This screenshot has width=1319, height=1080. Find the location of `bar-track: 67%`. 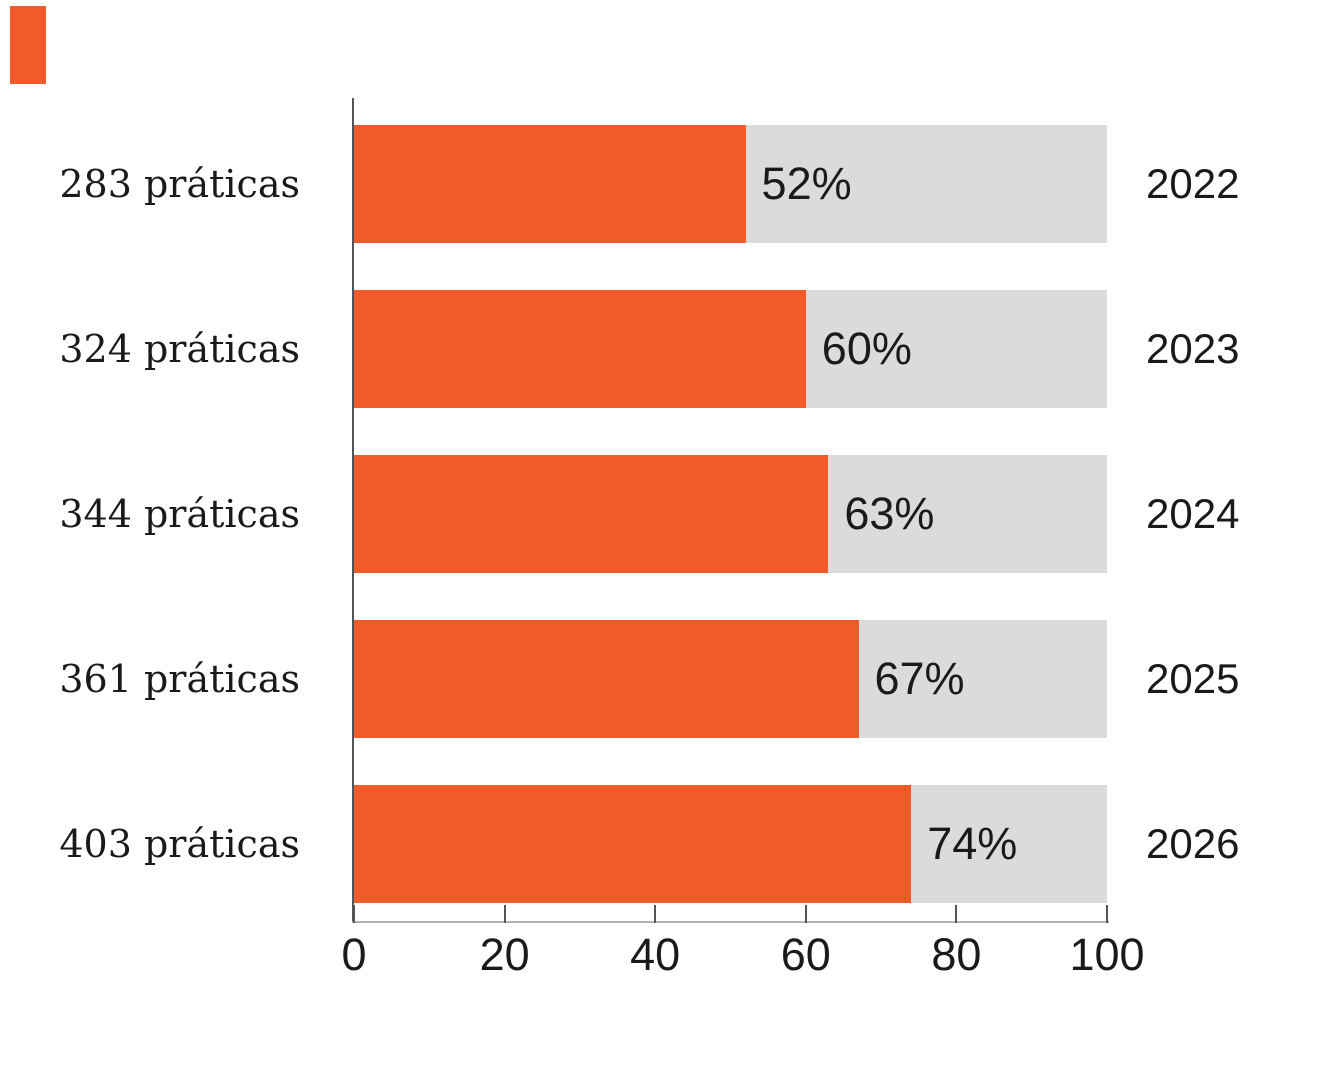

bar-track: 67% is located at coordinates (730, 679).